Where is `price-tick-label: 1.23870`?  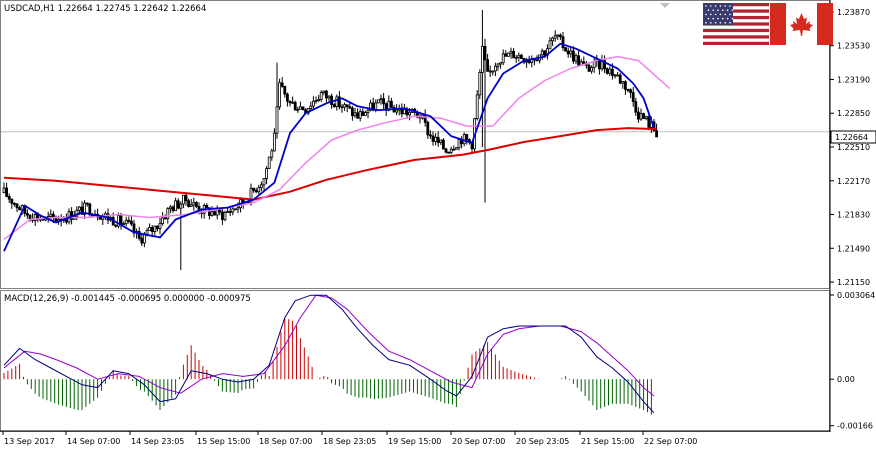 price-tick-label: 1.23870 is located at coordinates (853, 12).